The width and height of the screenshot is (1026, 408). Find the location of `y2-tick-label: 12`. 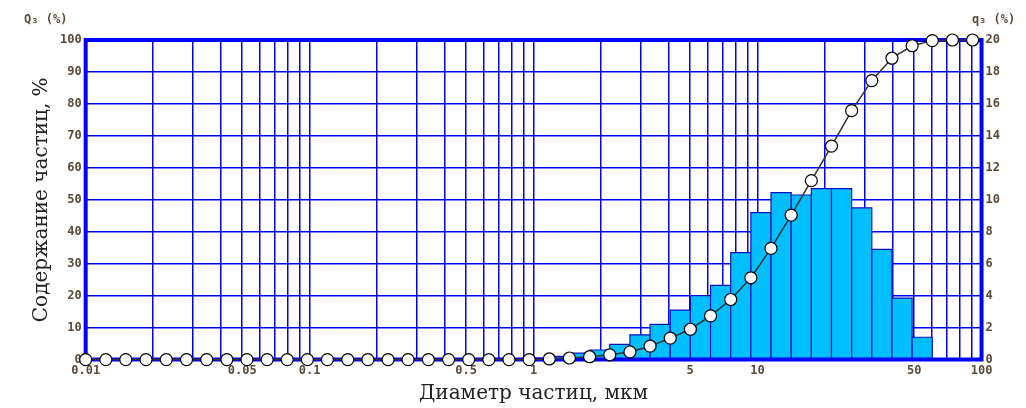

y2-tick-label: 12 is located at coordinates (992, 166).